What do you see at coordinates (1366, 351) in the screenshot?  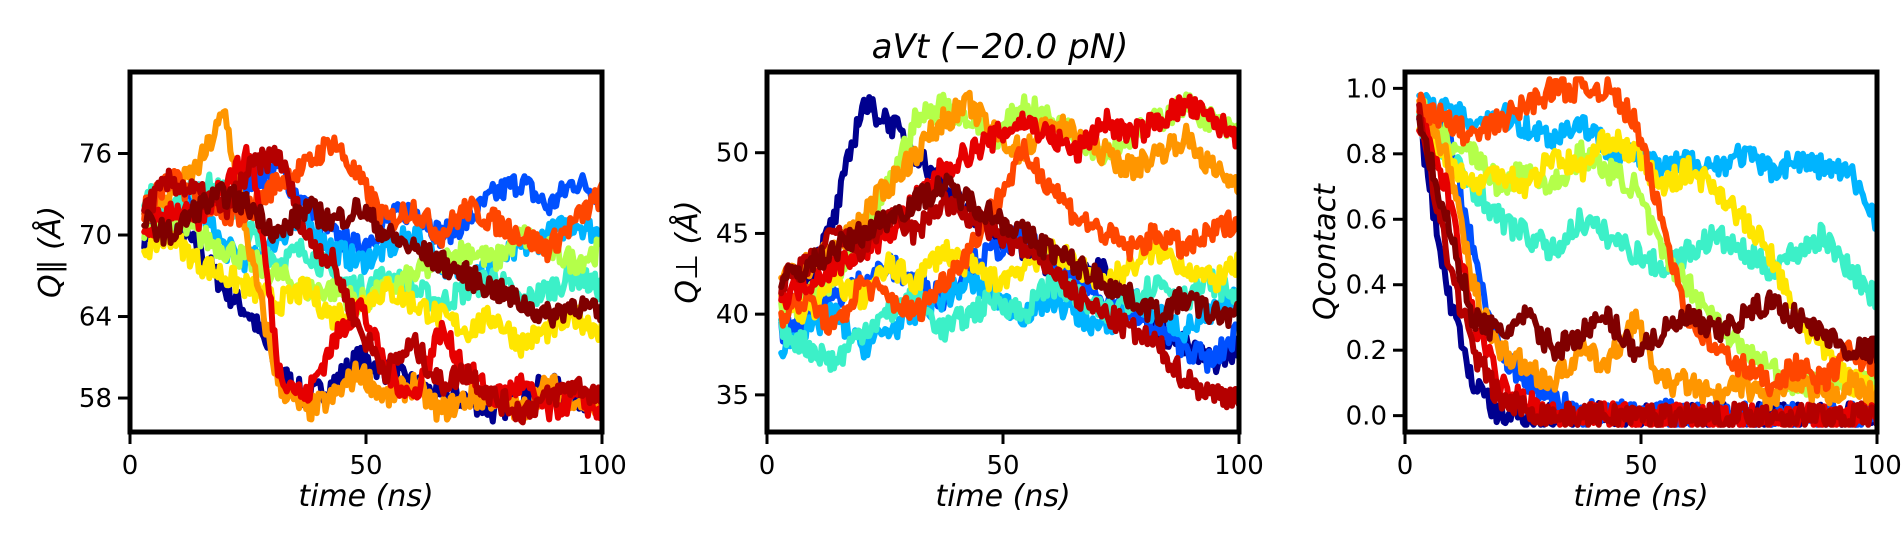 I see `y-tick-label: 0.2` at bounding box center [1366, 351].